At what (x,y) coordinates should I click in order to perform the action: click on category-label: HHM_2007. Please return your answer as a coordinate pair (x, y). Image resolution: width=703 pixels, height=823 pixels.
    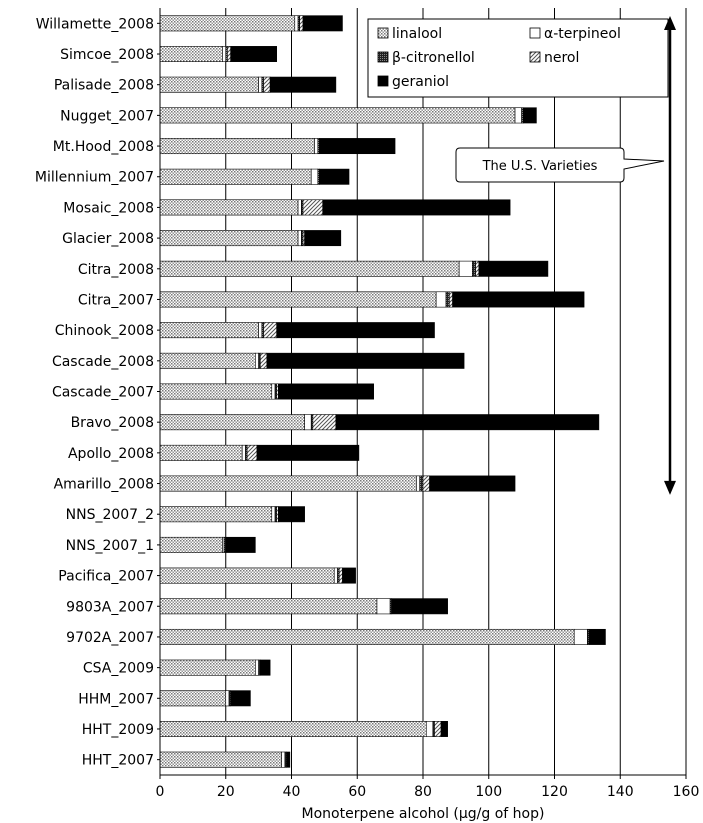
    Looking at the image, I should click on (116, 699).